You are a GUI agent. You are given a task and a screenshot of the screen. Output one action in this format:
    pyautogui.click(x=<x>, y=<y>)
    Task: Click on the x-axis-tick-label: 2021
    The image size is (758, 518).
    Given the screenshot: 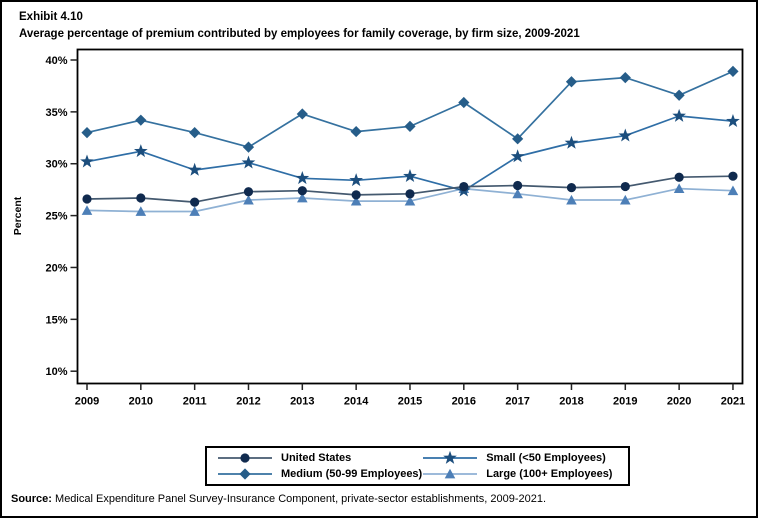 What is the action you would take?
    pyautogui.click(x=733, y=402)
    